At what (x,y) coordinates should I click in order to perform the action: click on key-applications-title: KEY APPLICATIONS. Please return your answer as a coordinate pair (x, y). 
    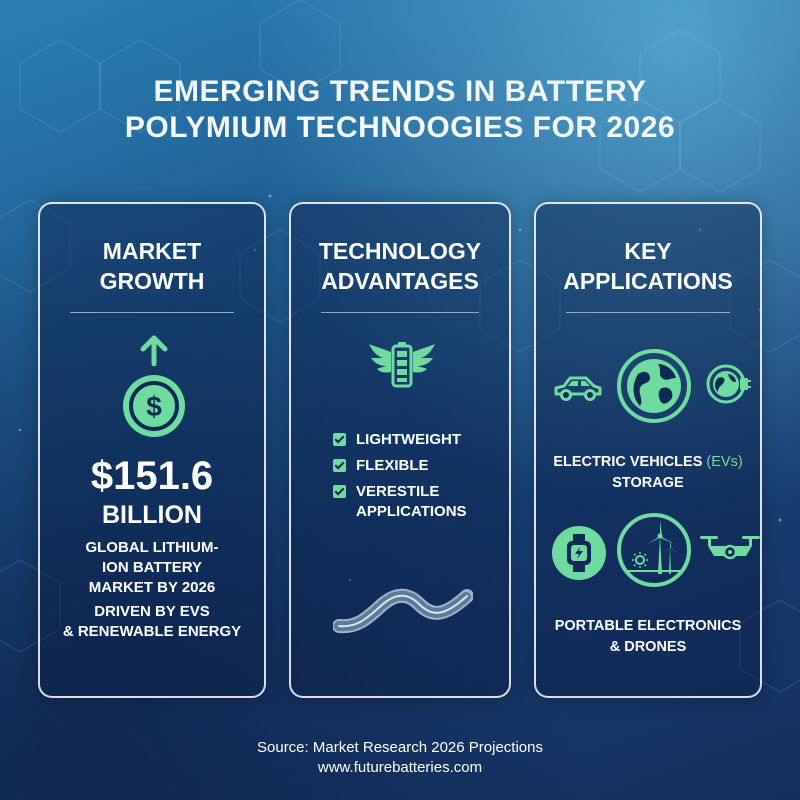
    Looking at the image, I should click on (648, 266).